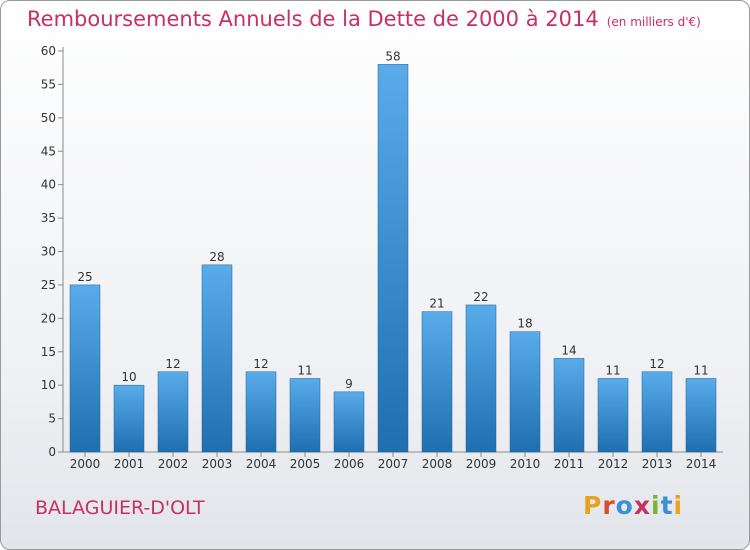 The width and height of the screenshot is (750, 550). What do you see at coordinates (261, 412) in the screenshot?
I see `bar-2004` at bounding box center [261, 412].